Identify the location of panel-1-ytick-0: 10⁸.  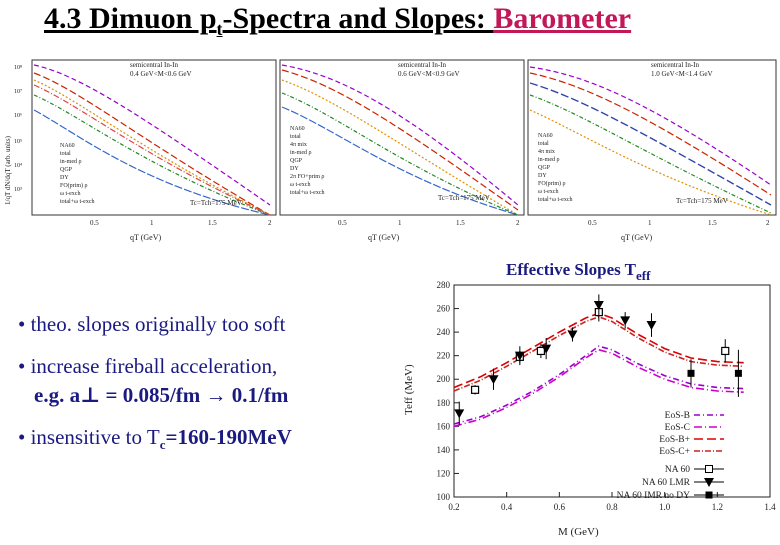
(18, 68).